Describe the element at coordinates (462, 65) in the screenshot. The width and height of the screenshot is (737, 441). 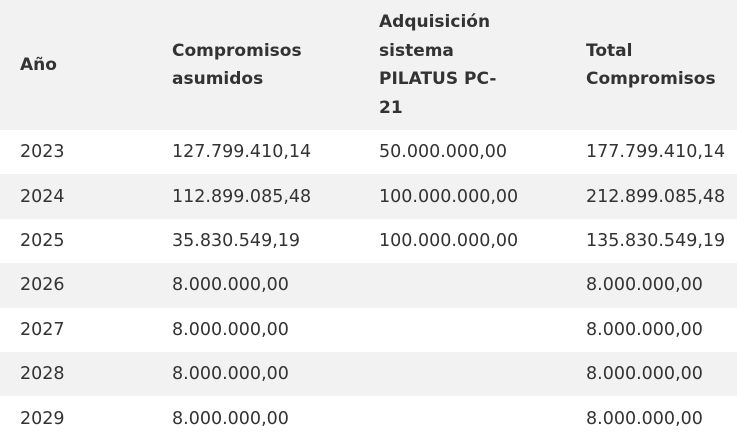
I see `header-pilatus: Adquisición sistema PILATUS PC- 21` at that location.